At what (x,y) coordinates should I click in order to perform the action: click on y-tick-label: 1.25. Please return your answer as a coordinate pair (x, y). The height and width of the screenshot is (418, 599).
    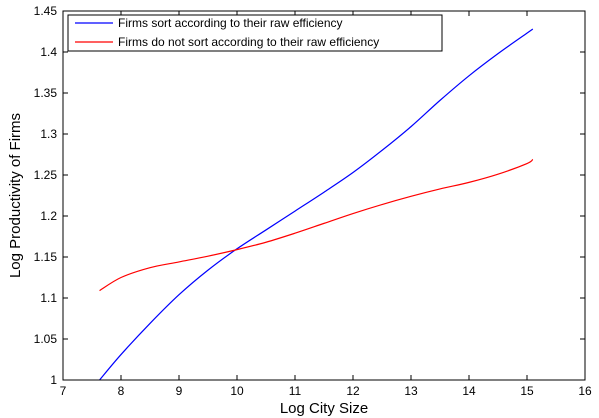
    Looking at the image, I should click on (46, 175).